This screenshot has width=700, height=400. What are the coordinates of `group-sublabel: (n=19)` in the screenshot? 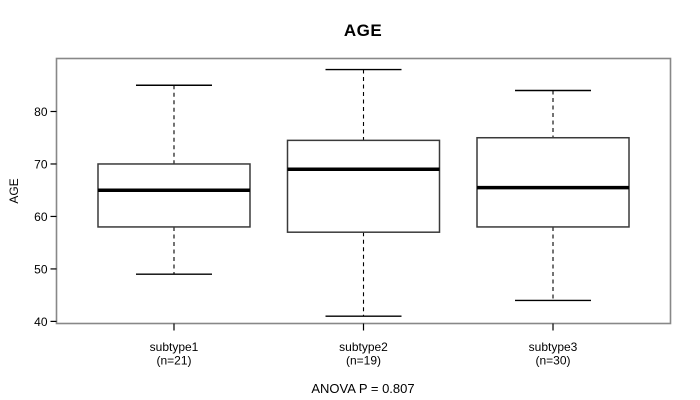 It's located at (363, 361).